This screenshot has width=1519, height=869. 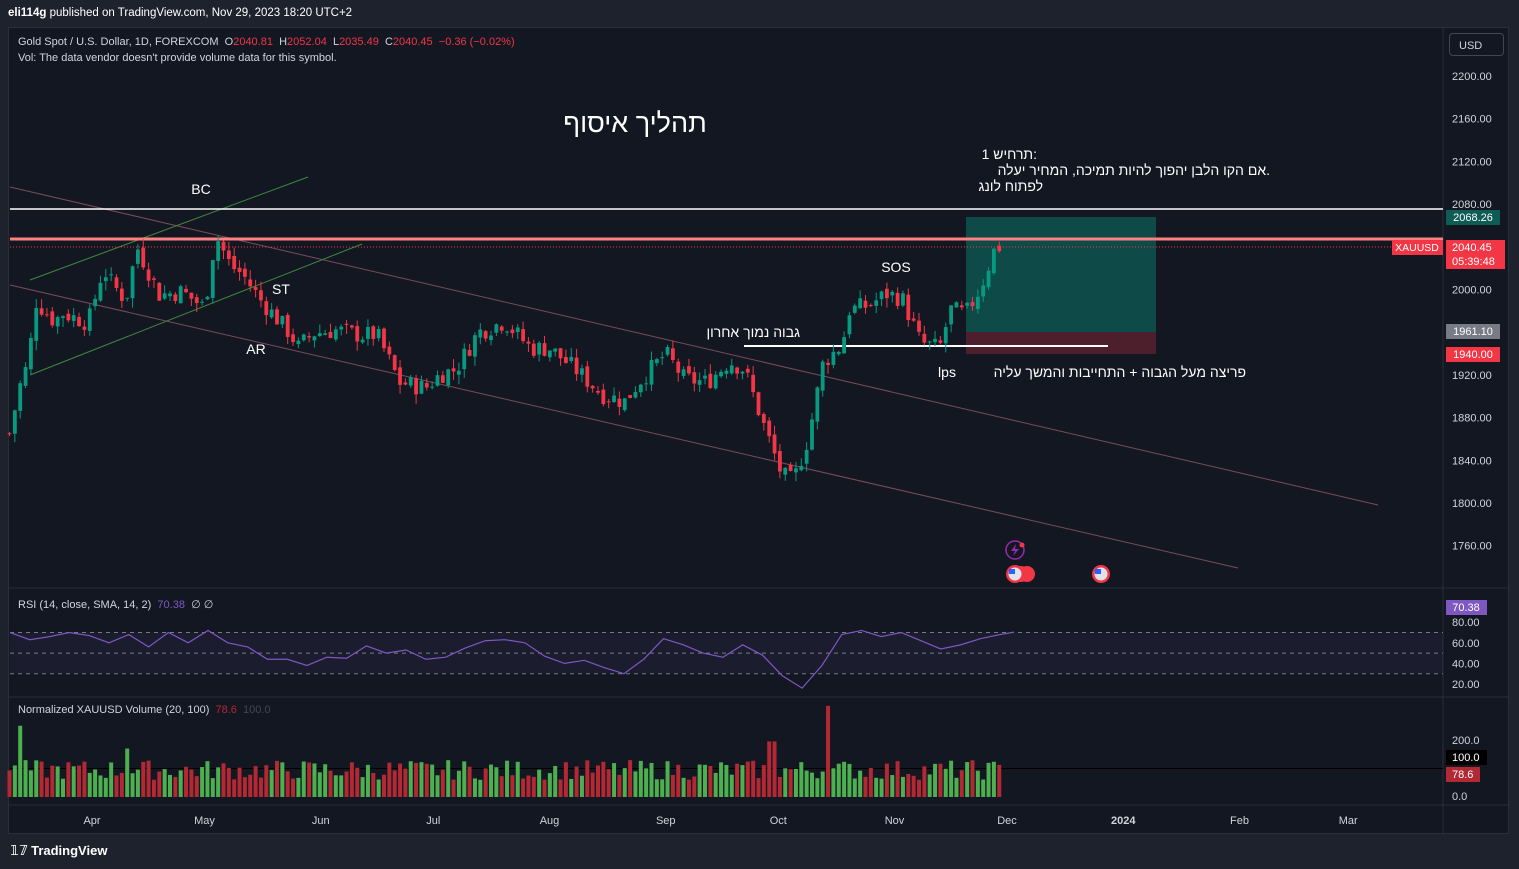 What do you see at coordinates (171, 605) in the screenshot?
I see `rsi-value: 70.38` at bounding box center [171, 605].